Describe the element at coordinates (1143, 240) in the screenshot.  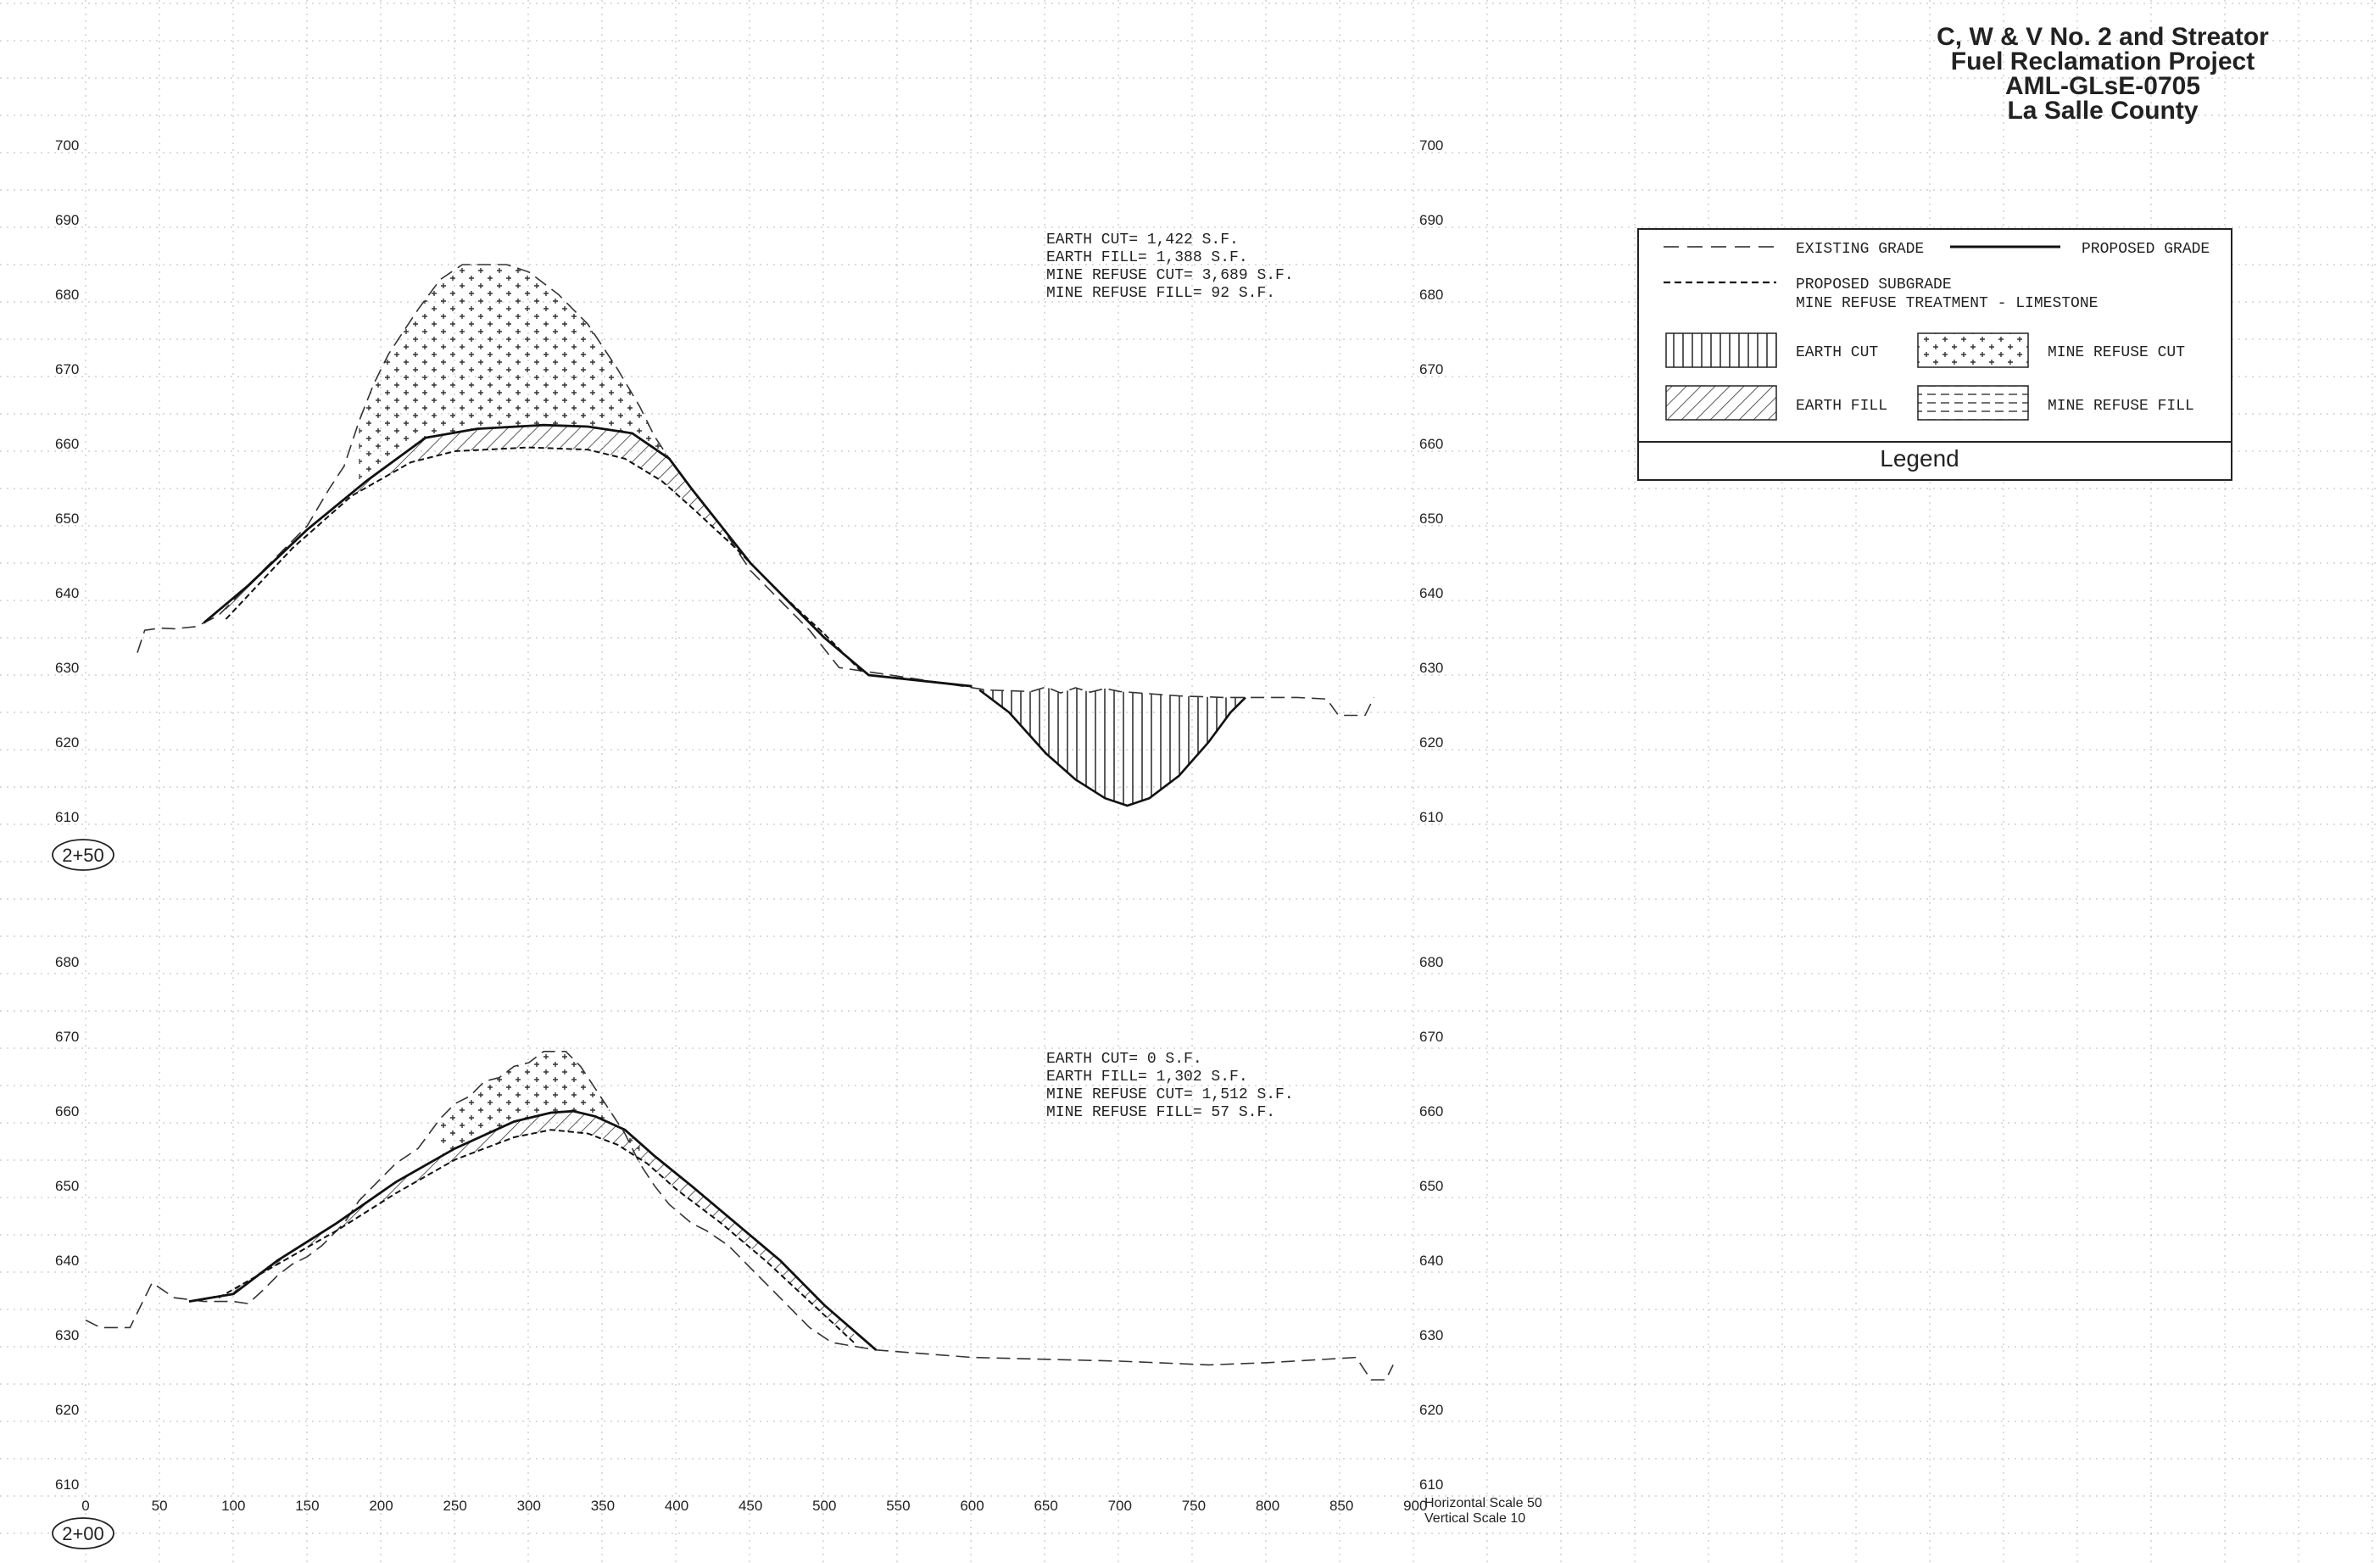
I see `section-2-50-earth-cut: EARTH CUT= 1,422 S.F.` at that location.